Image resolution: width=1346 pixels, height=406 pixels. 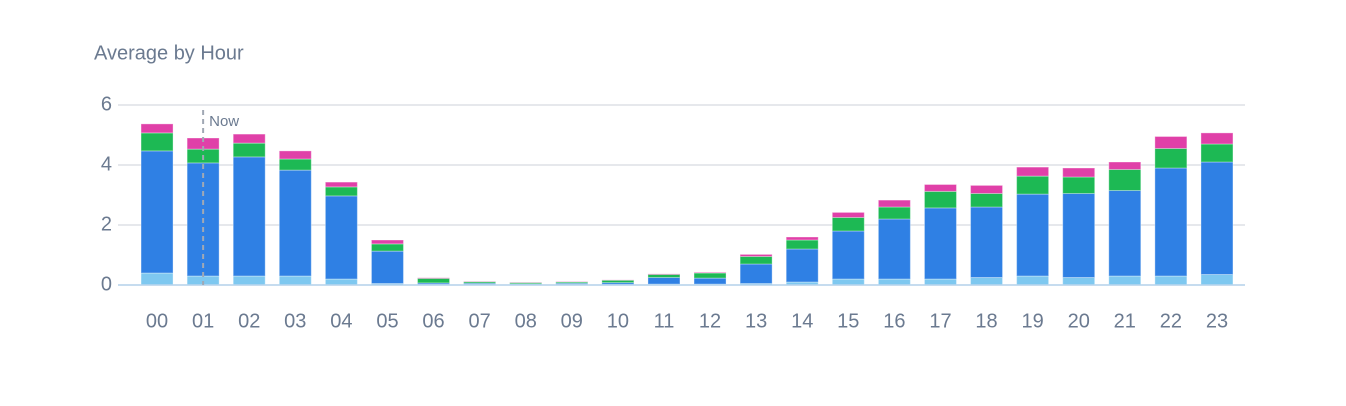 I want to click on y-tick-label: 6, so click(x=106, y=104).